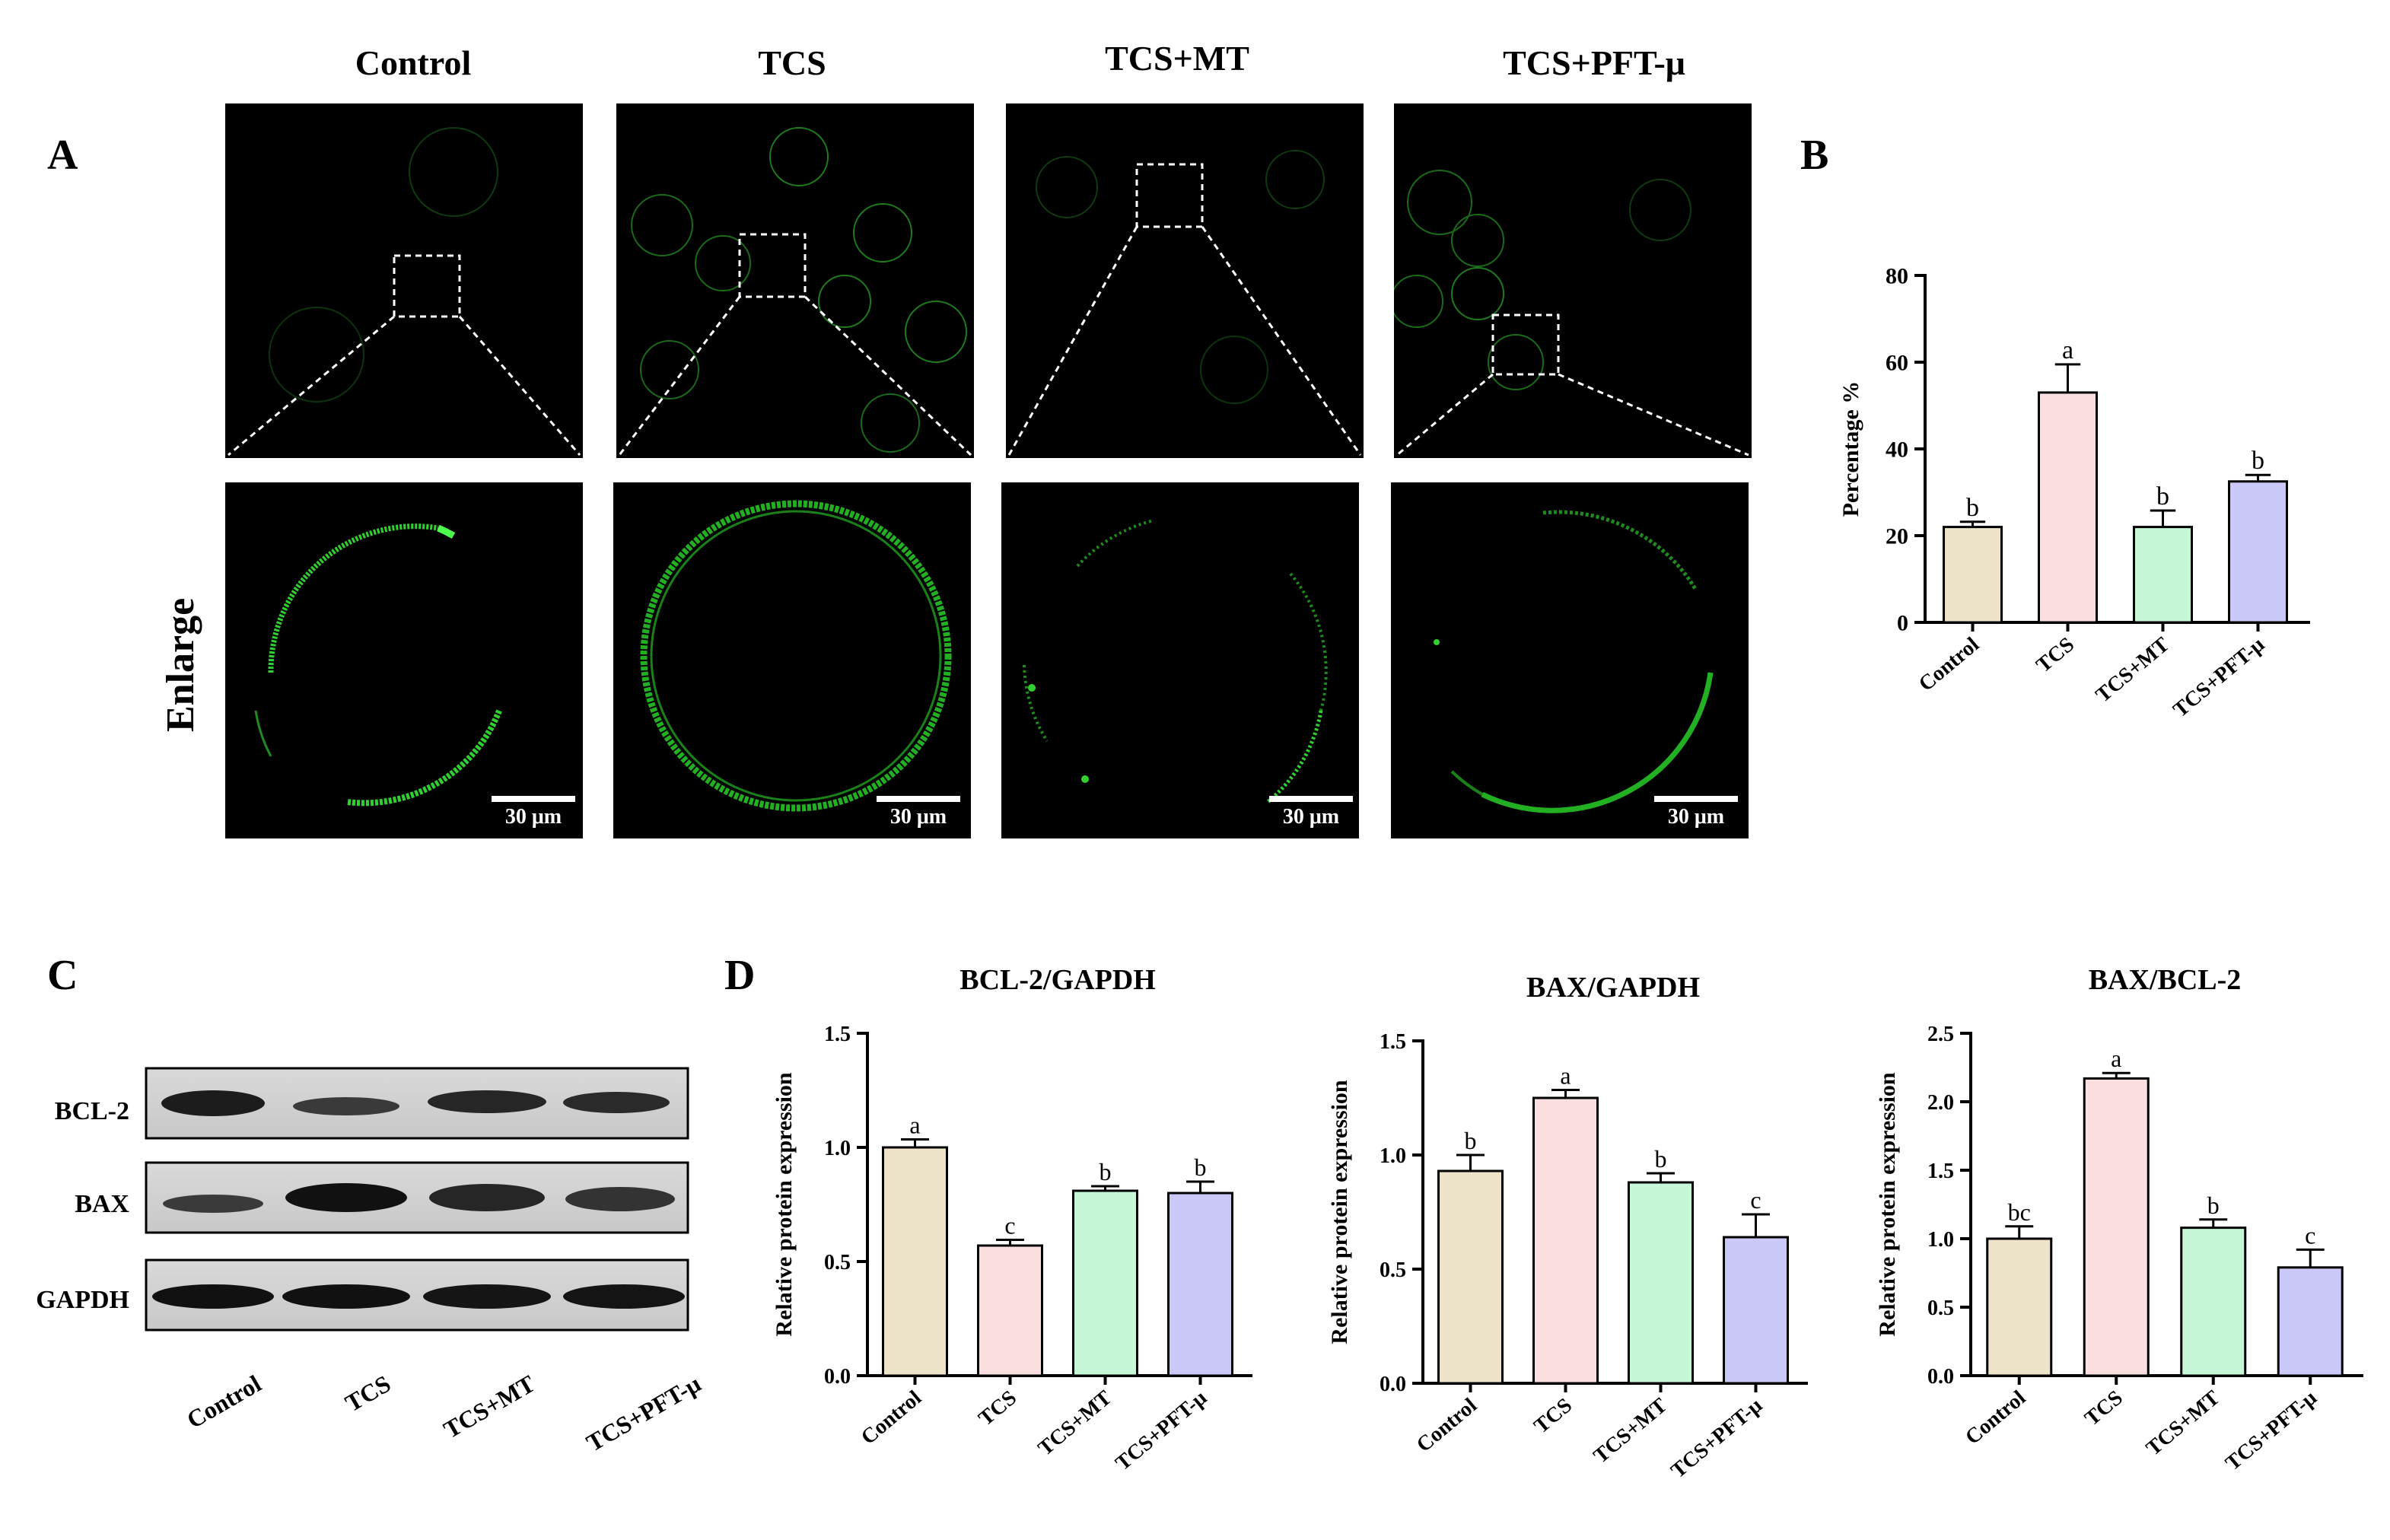 Image resolution: width=2390 pixels, height=1540 pixels. What do you see at coordinates (224, 1402) in the screenshot?
I see `blot-lane-control: Control` at bounding box center [224, 1402].